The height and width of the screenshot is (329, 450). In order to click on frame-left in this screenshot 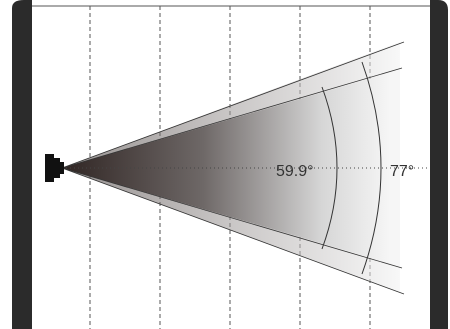, I will do `click(22, 164)`.